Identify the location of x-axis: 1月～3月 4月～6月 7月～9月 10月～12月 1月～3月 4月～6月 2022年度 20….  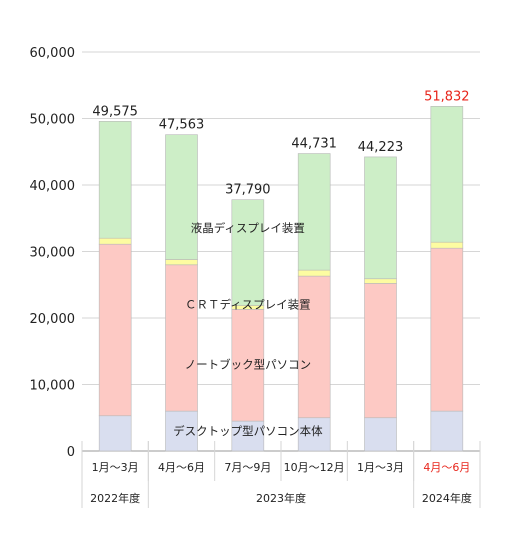
(281, 474).